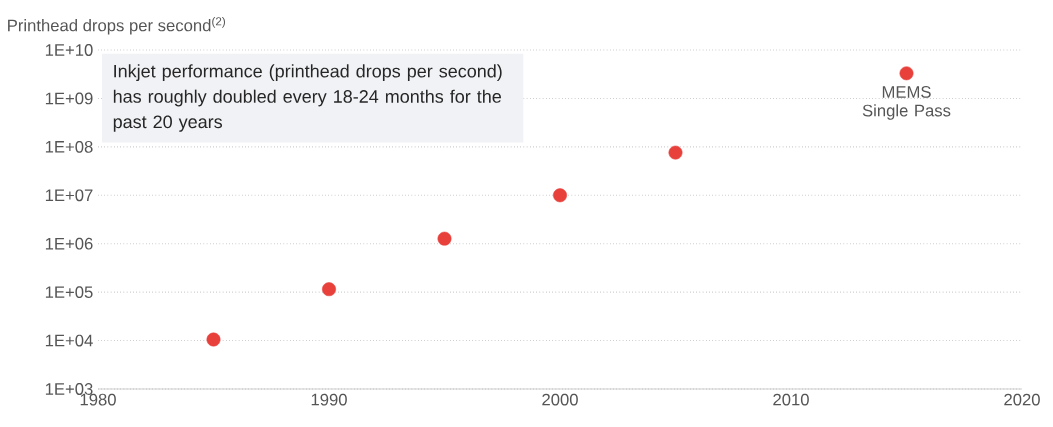 Image resolution: width=1053 pixels, height=427 pixels. I want to click on y-tick-label: 1E+08, so click(69, 146).